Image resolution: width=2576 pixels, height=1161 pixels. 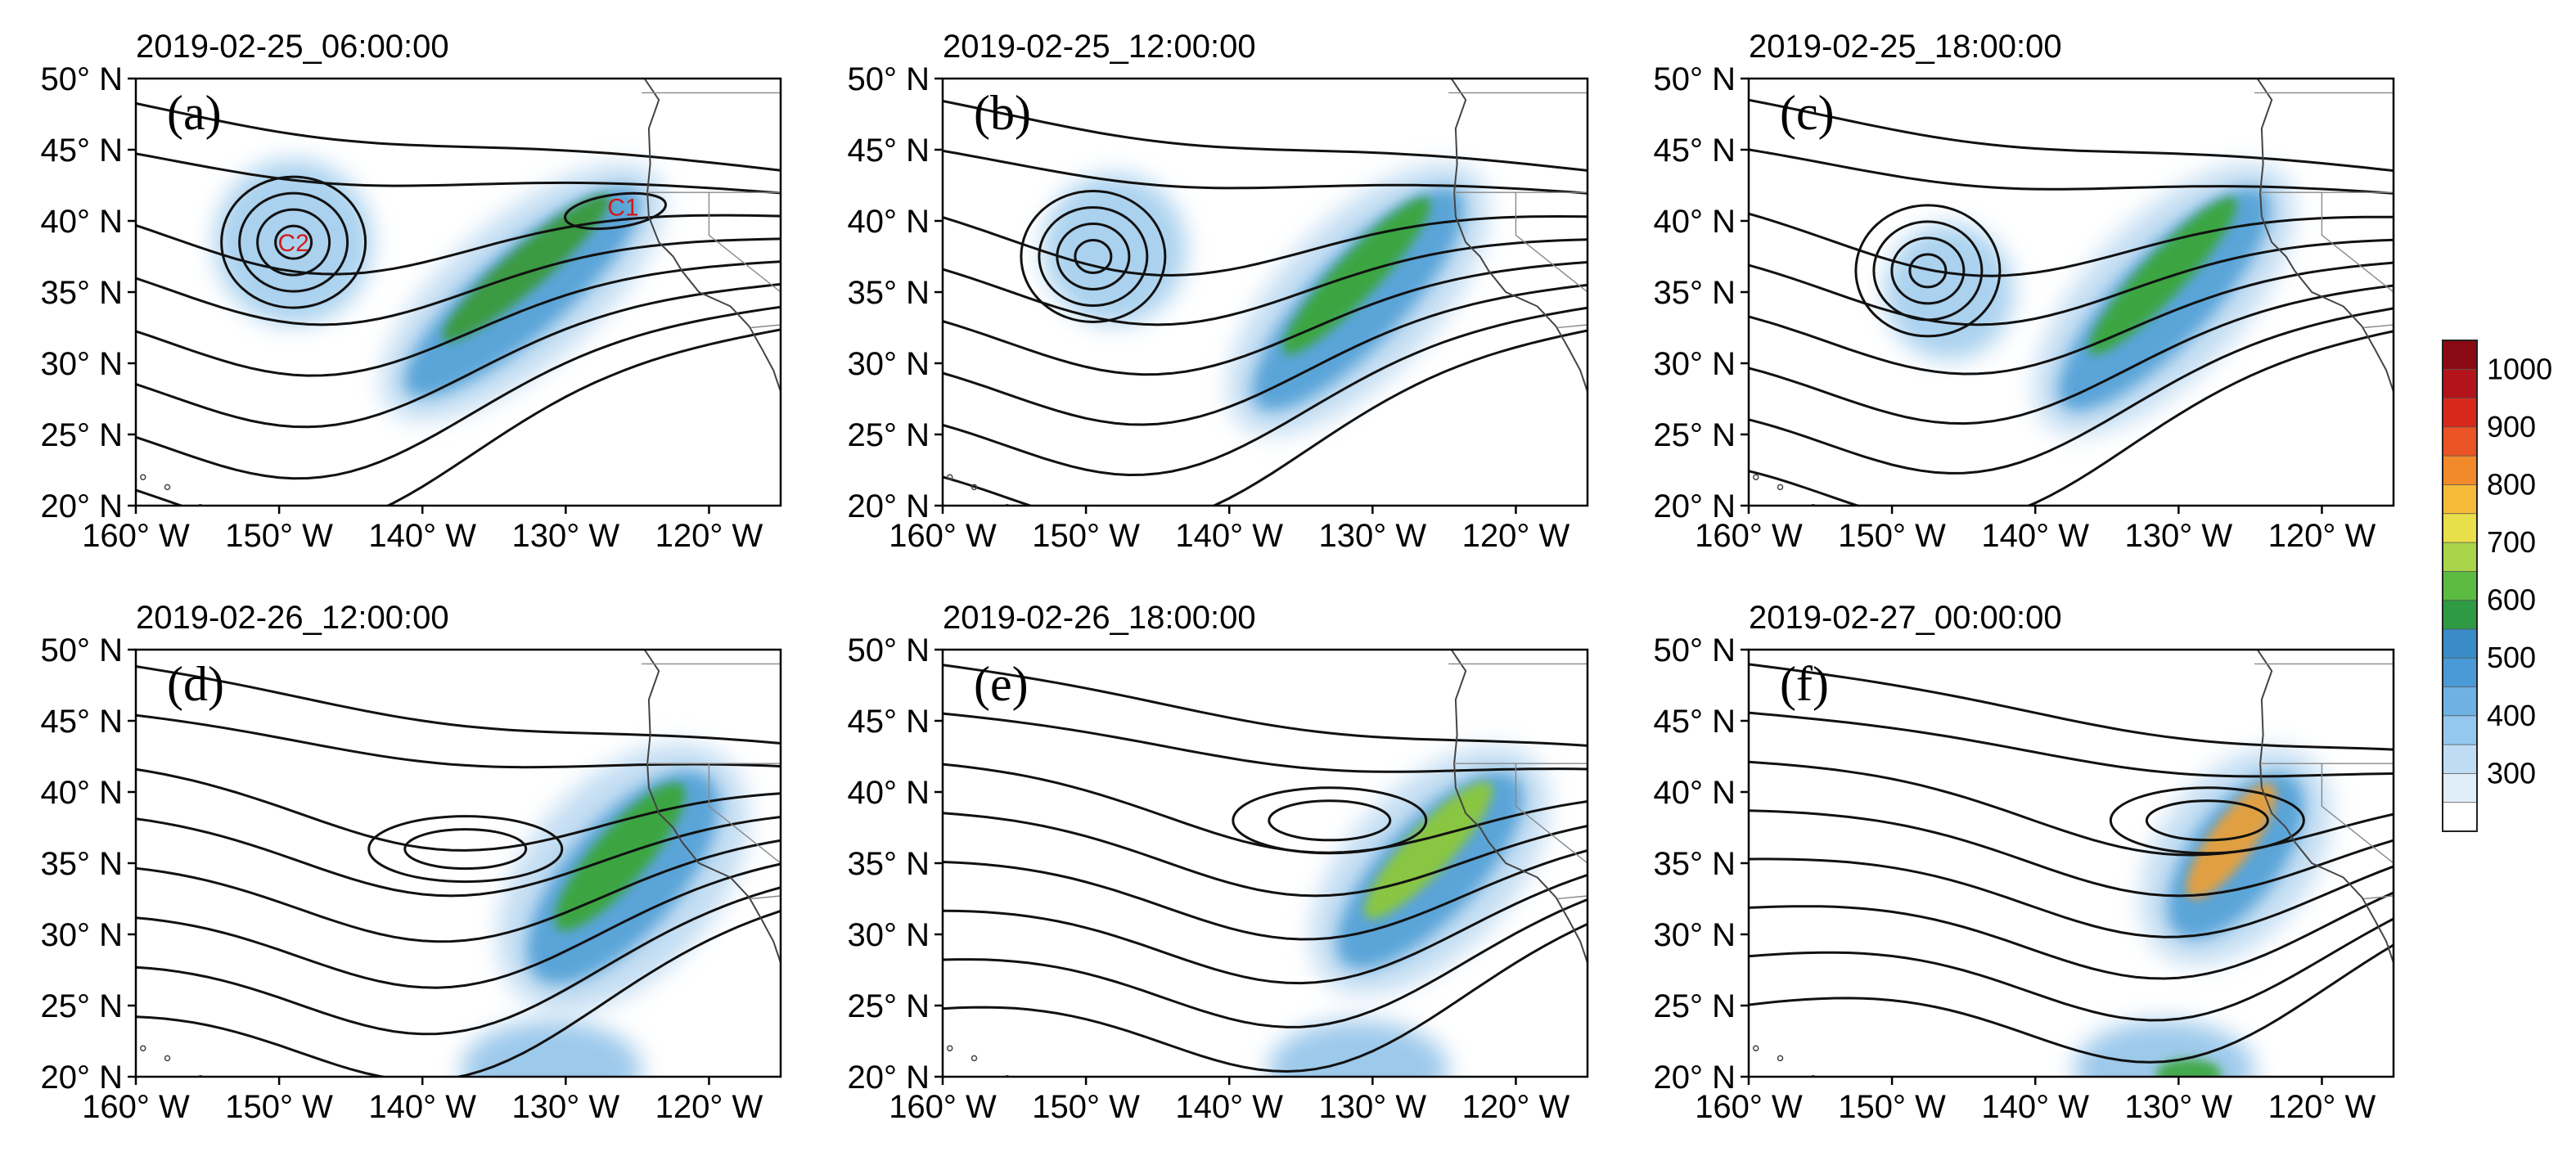 I want to click on panel-timestamp: 2019-02-26_12:00:00, so click(x=292, y=618).